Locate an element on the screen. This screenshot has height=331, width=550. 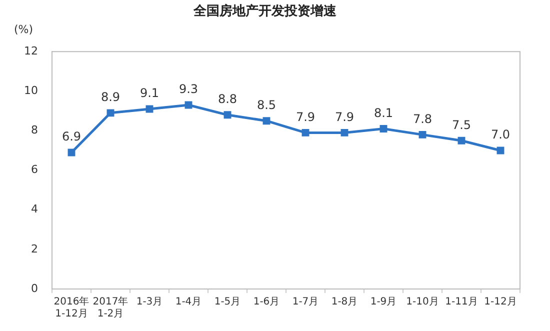
x-tick-label: 1-6月 is located at coordinates (266, 302).